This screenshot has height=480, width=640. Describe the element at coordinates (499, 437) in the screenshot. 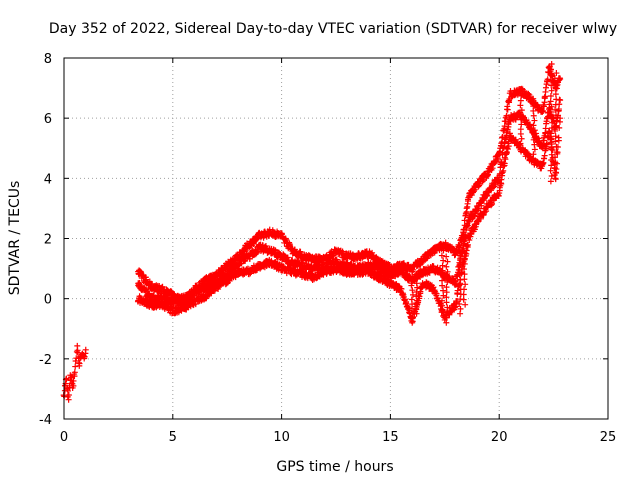

I see `x-tick-label: 20` at that location.